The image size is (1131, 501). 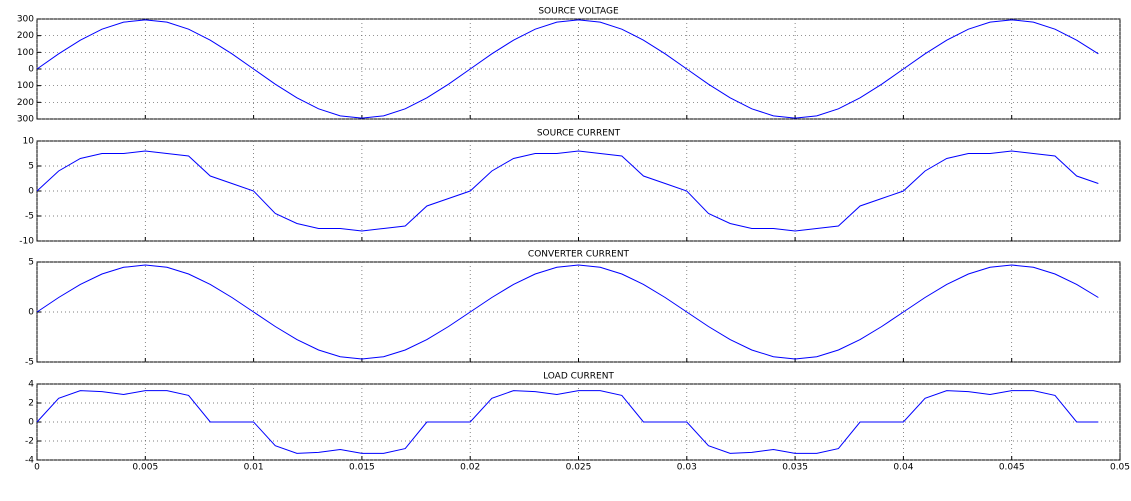 What do you see at coordinates (29, 461) in the screenshot?
I see `y-tick-label: -4` at bounding box center [29, 461].